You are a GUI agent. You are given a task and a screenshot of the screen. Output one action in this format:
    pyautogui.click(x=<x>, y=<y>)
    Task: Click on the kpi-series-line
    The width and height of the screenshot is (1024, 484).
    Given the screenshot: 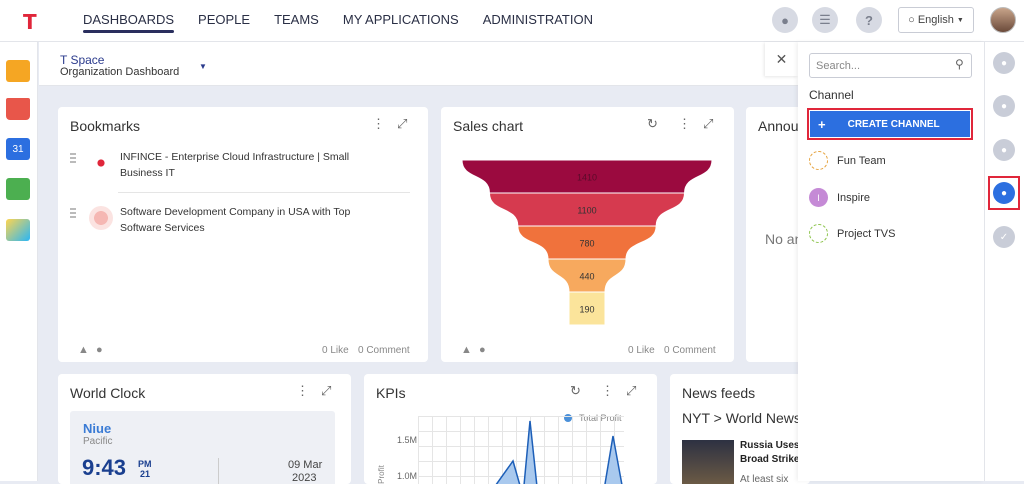 What is the action you would take?
    pyautogui.click(x=559, y=452)
    